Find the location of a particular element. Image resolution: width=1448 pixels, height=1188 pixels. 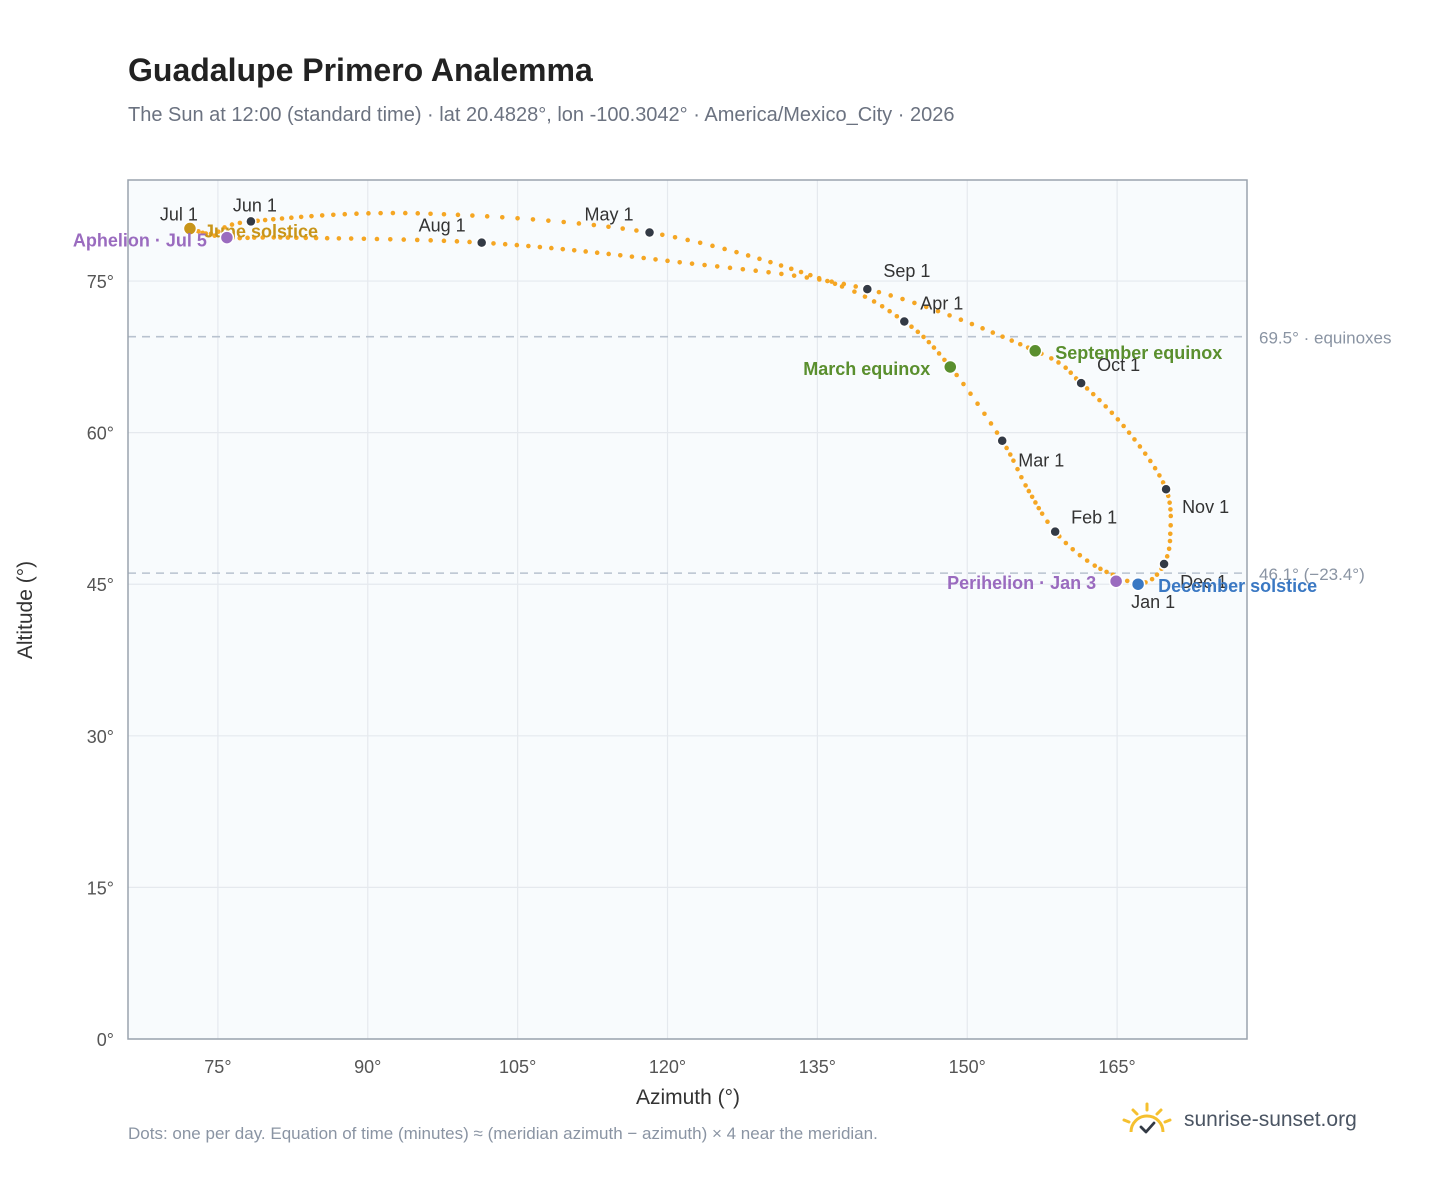

brand-name: sunrise-sunset.org is located at coordinates (1270, 1119).